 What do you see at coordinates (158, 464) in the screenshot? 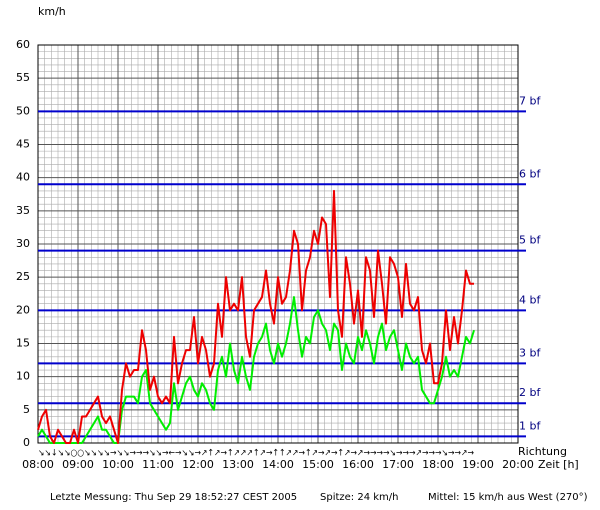
I see `x-tick-label: 11:00` at bounding box center [158, 464].